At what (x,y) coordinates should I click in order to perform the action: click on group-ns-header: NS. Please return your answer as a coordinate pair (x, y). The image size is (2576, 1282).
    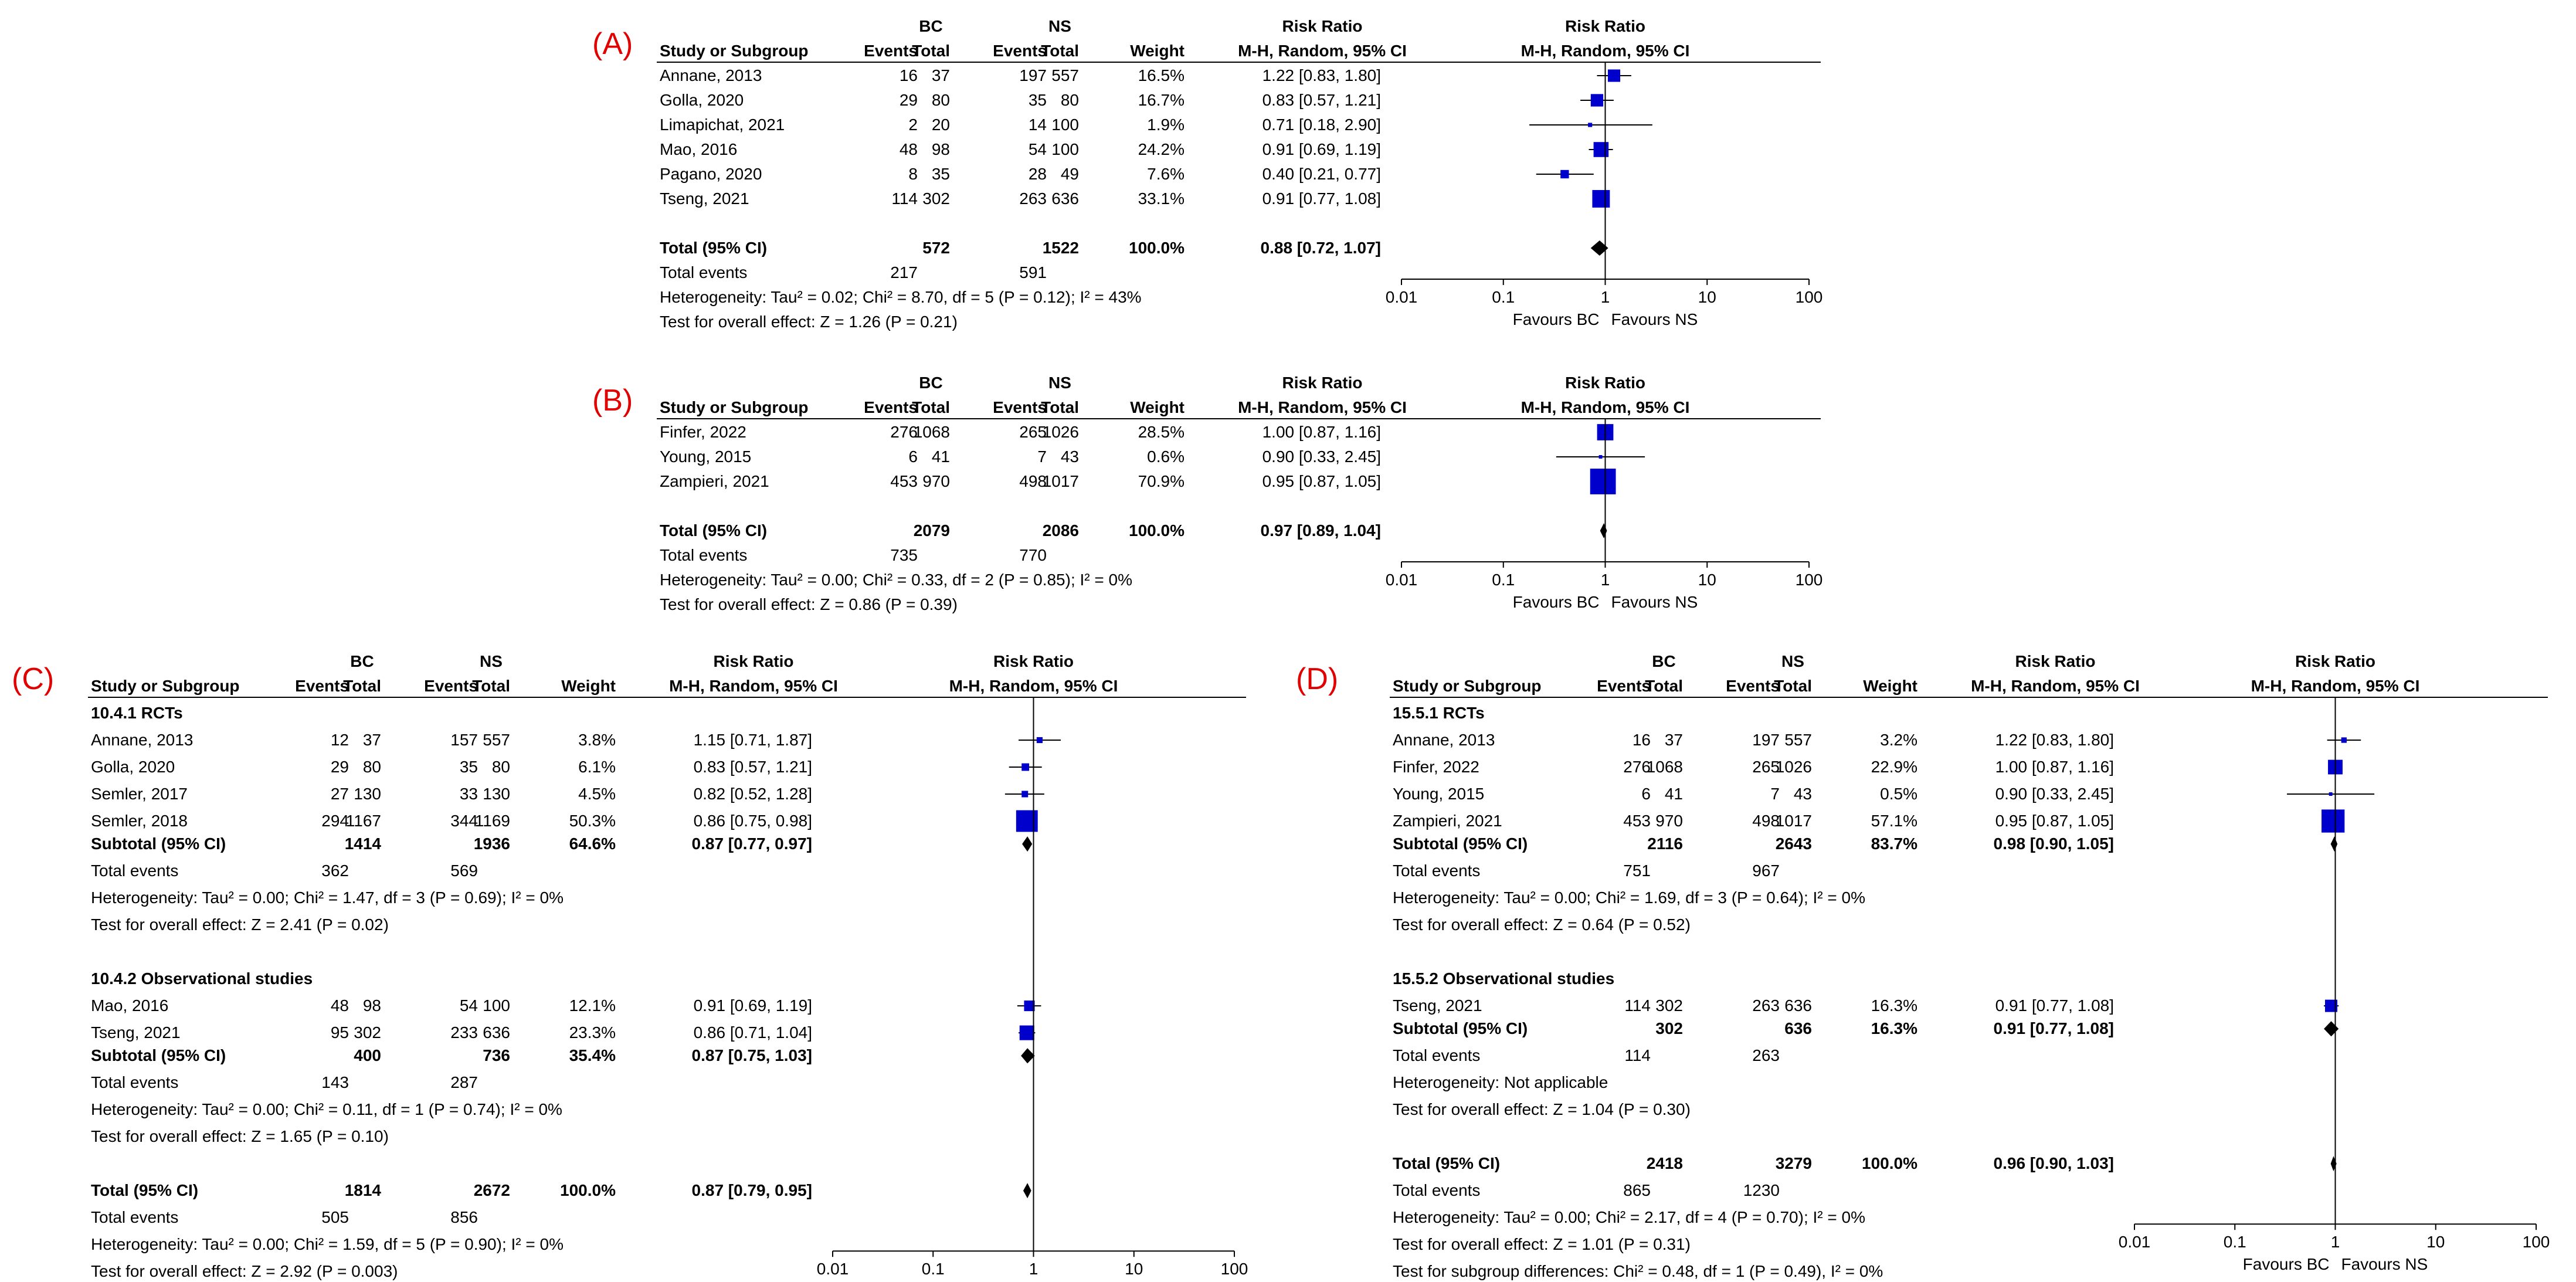
    Looking at the image, I should click on (1792, 661).